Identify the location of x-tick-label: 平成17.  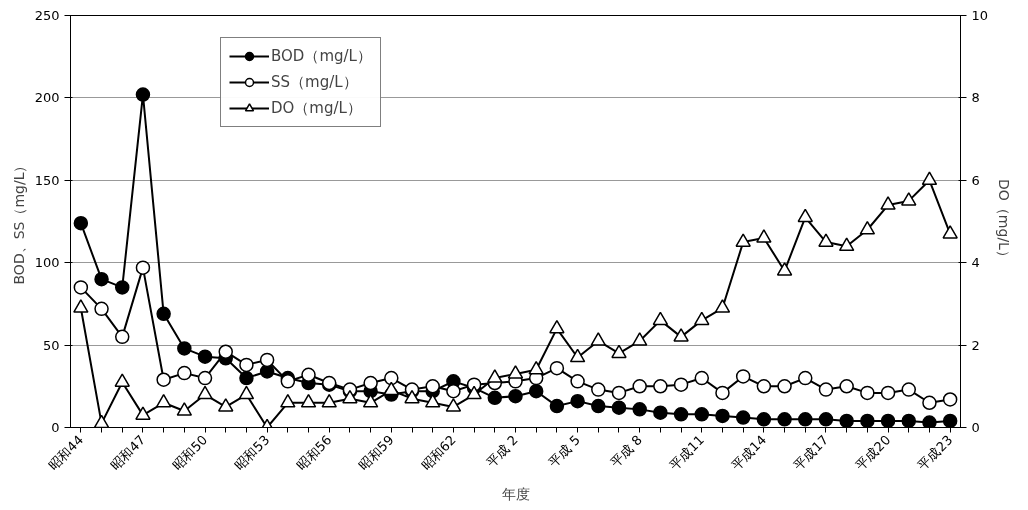
(811, 452).